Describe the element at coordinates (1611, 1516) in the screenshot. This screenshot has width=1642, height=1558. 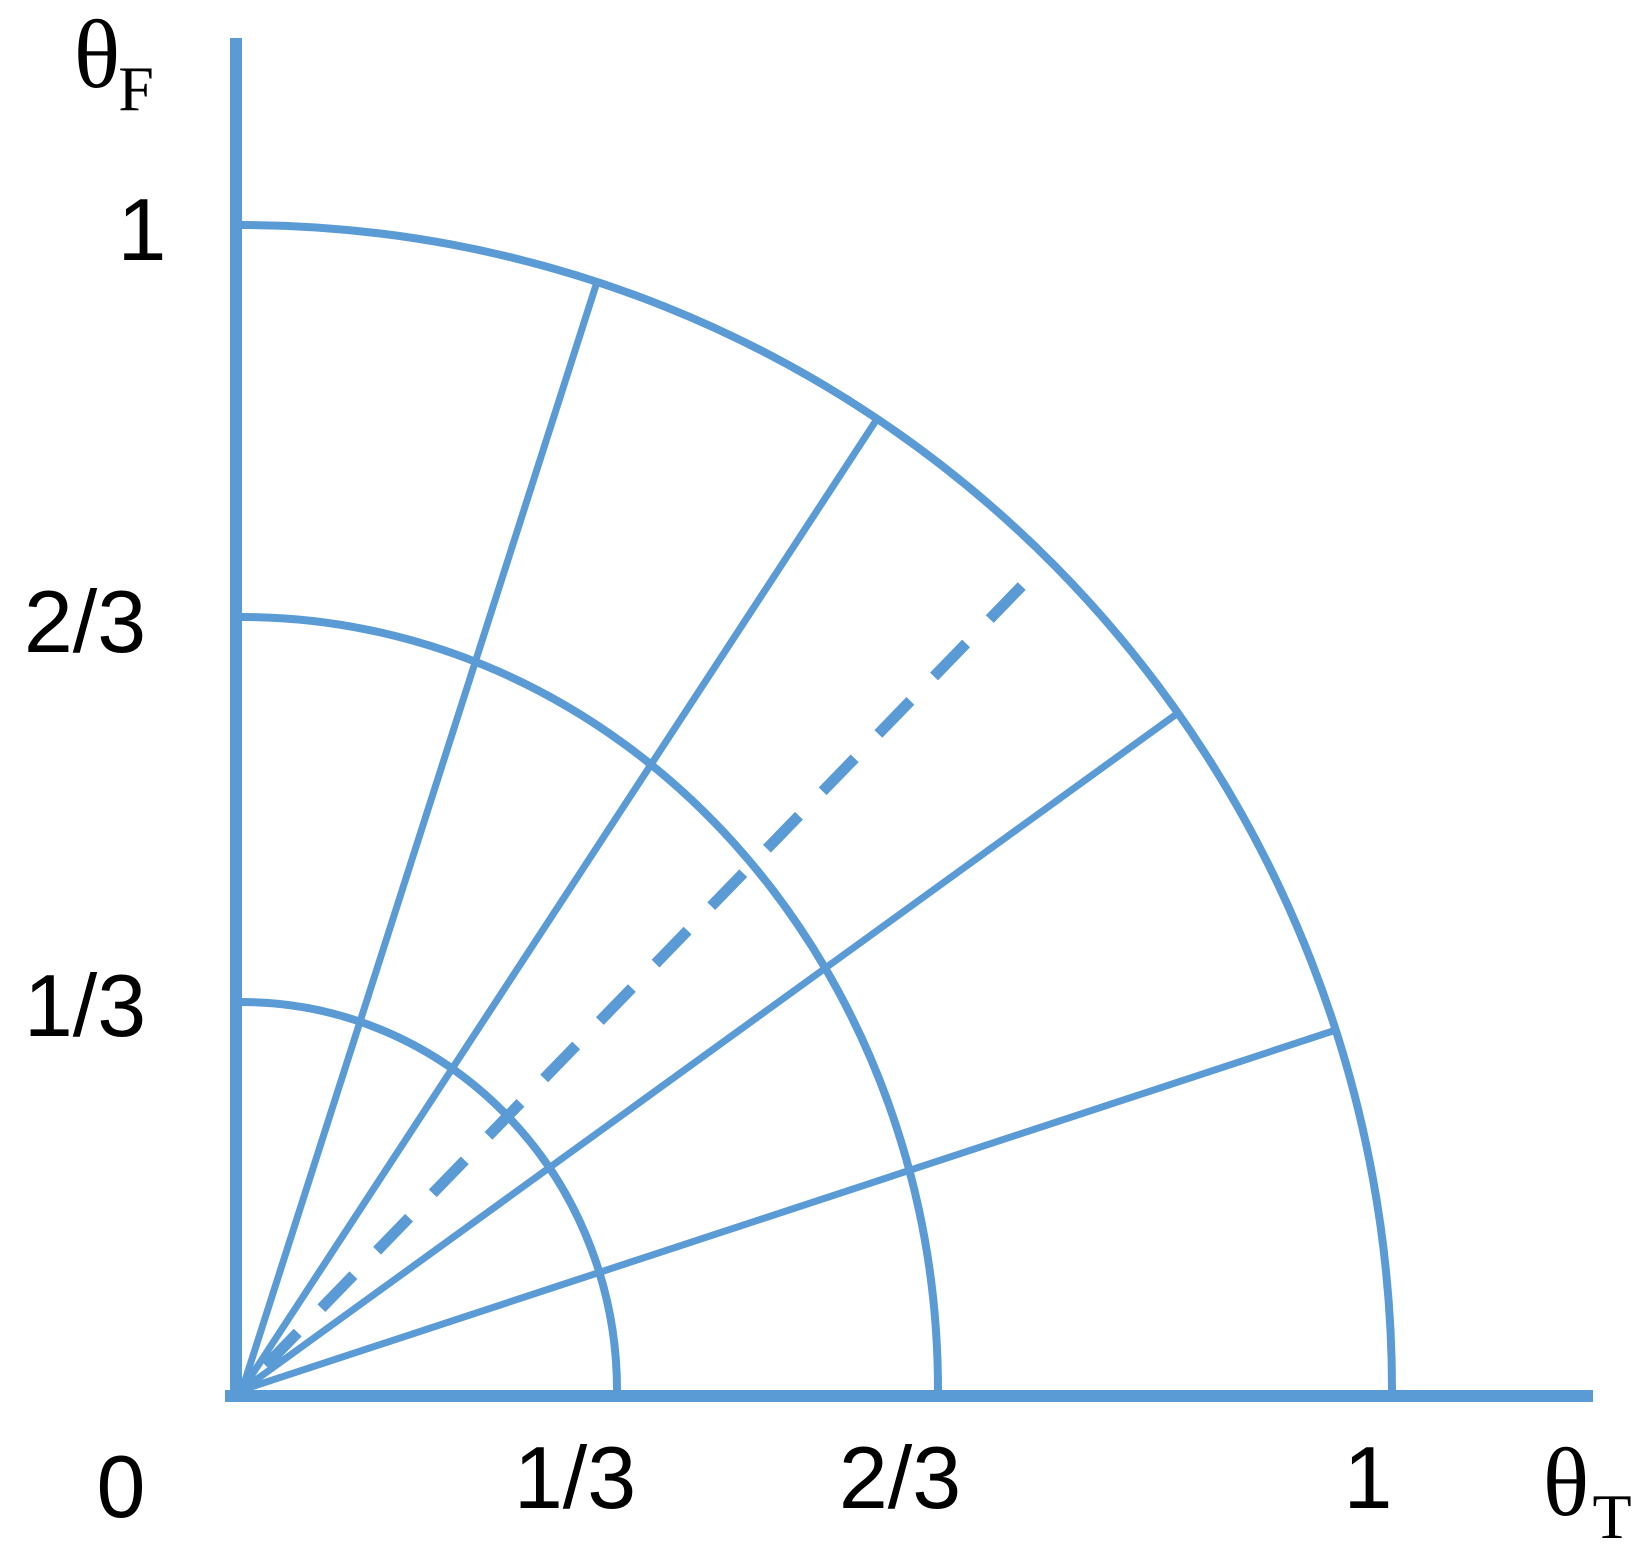
I see `x-axis-title-subscript: T` at that location.